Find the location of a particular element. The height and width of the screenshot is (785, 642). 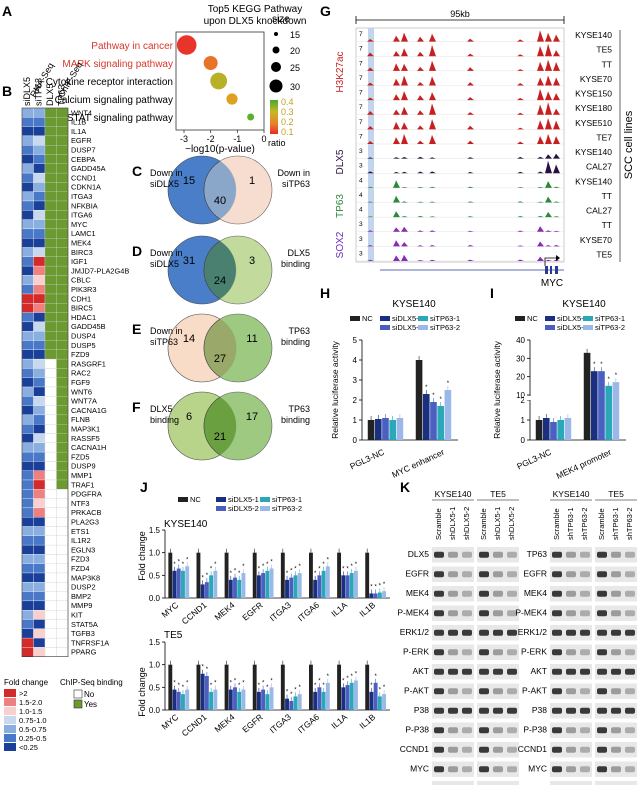

gene-xlabel: ITGA6 is located at coordinates (308, 612).